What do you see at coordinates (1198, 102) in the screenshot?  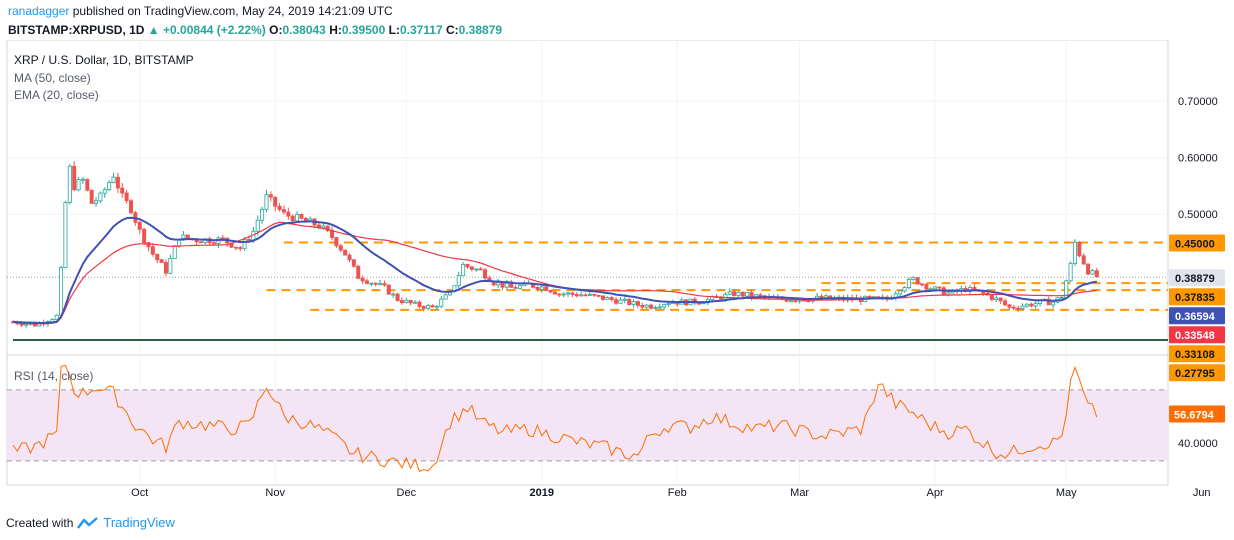 I see `price-tick-label: 0.70000` at bounding box center [1198, 102].